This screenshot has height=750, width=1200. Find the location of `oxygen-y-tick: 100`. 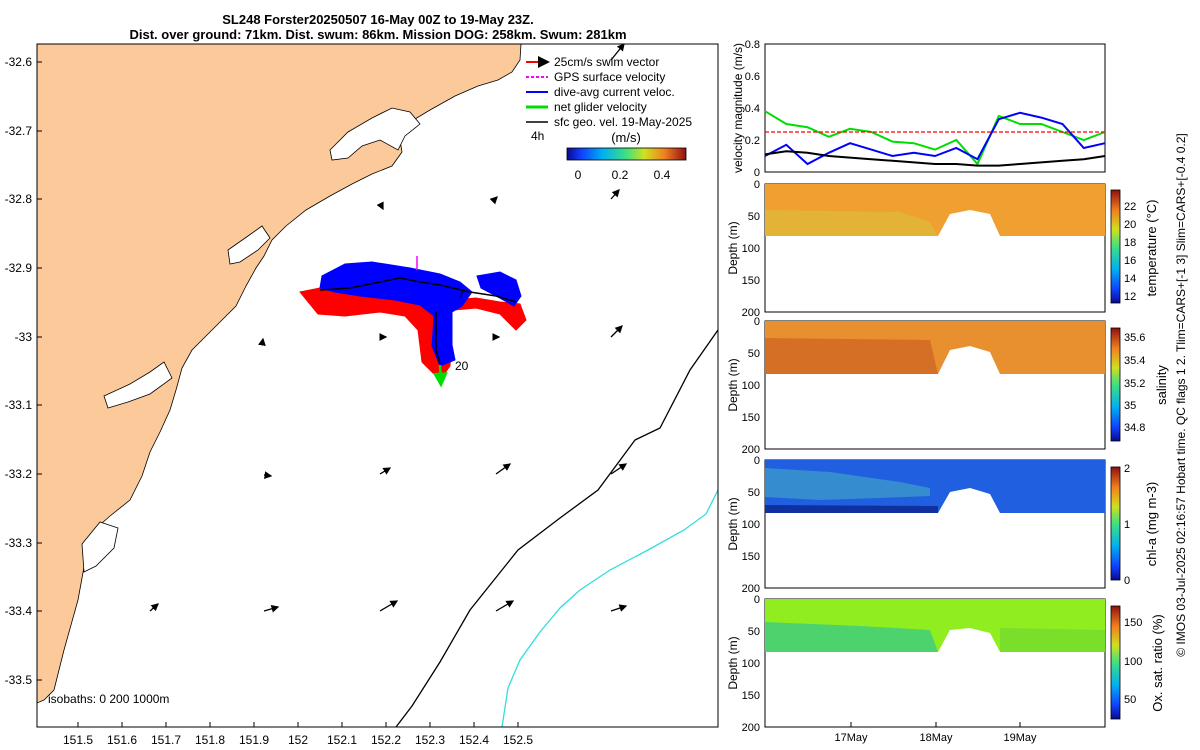

oxygen-y-tick: 100 is located at coordinates (751, 664).